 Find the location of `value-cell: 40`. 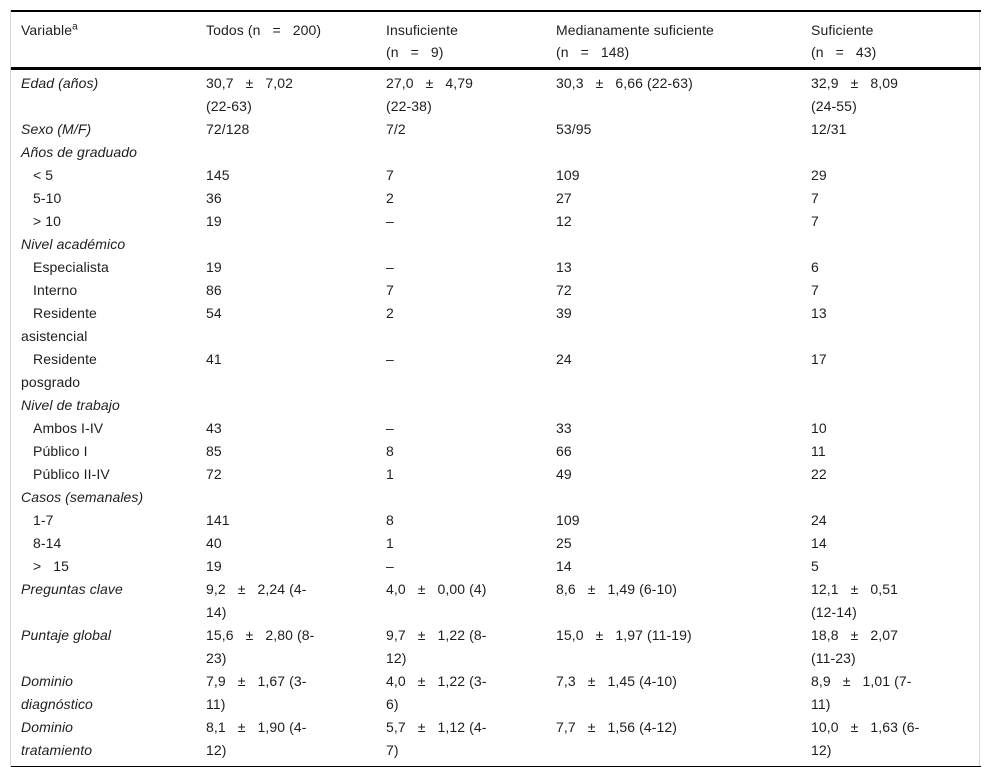

value-cell: 40 is located at coordinates (214, 543).